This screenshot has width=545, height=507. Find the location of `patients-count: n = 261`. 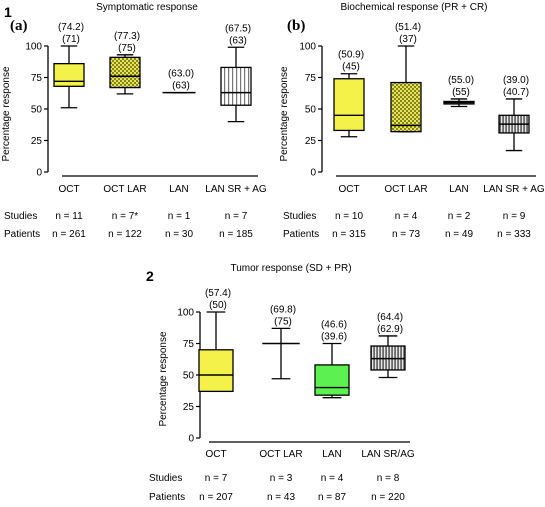

patients-count: n = 261 is located at coordinates (69, 234).